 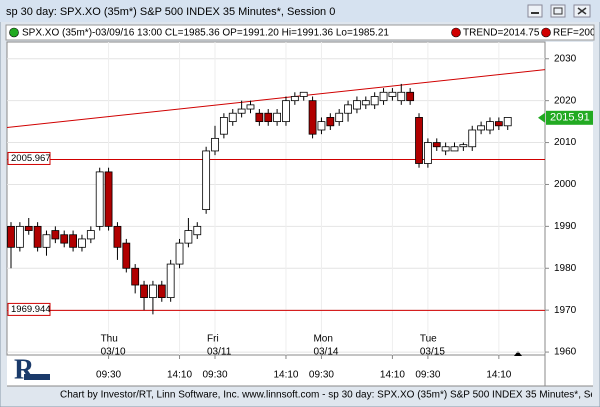 What do you see at coordinates (14, 32) in the screenshot?
I see `info-icon` at bounding box center [14, 32].